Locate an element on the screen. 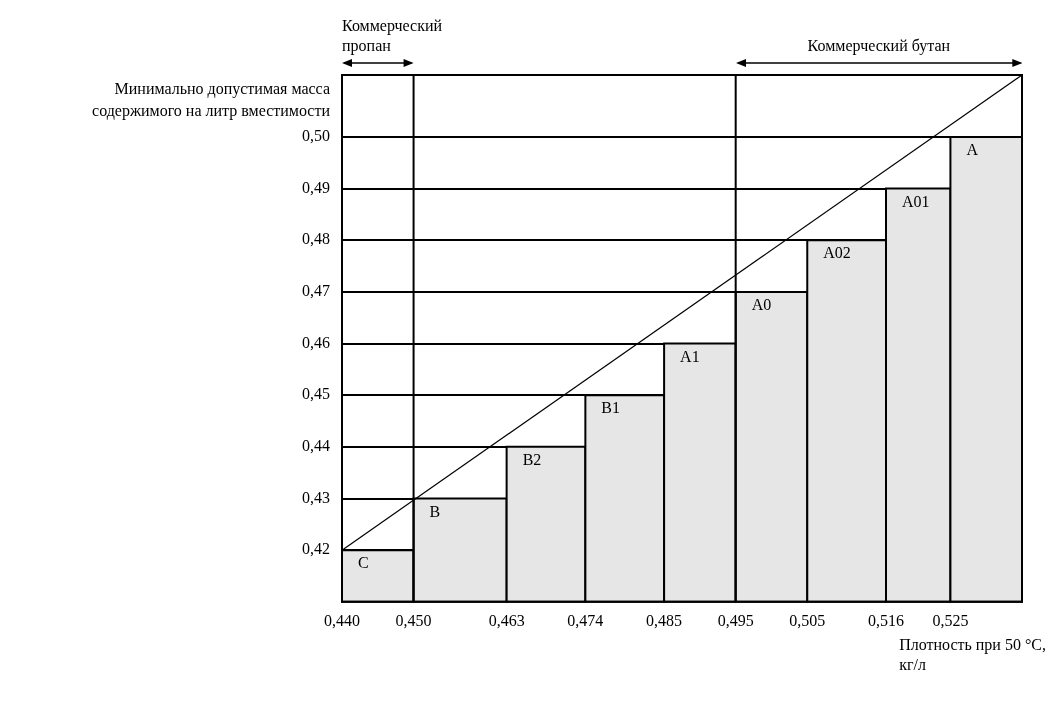  y-tick-label: 0,48 is located at coordinates (316, 239).